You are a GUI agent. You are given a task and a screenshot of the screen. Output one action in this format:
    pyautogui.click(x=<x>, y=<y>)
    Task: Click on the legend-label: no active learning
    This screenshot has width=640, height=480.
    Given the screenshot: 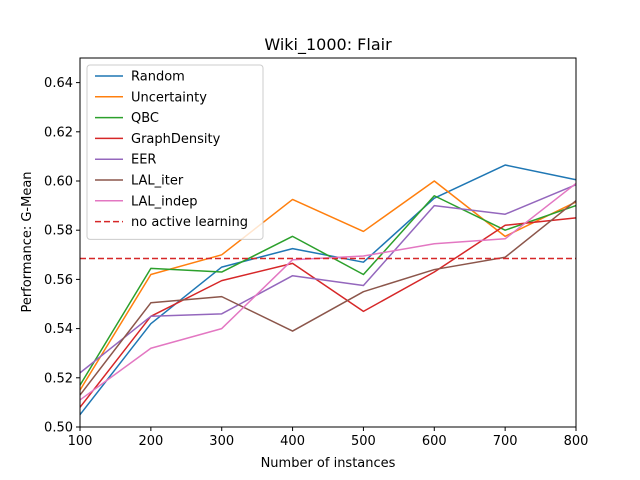 What is the action you would take?
    pyautogui.click(x=189, y=222)
    